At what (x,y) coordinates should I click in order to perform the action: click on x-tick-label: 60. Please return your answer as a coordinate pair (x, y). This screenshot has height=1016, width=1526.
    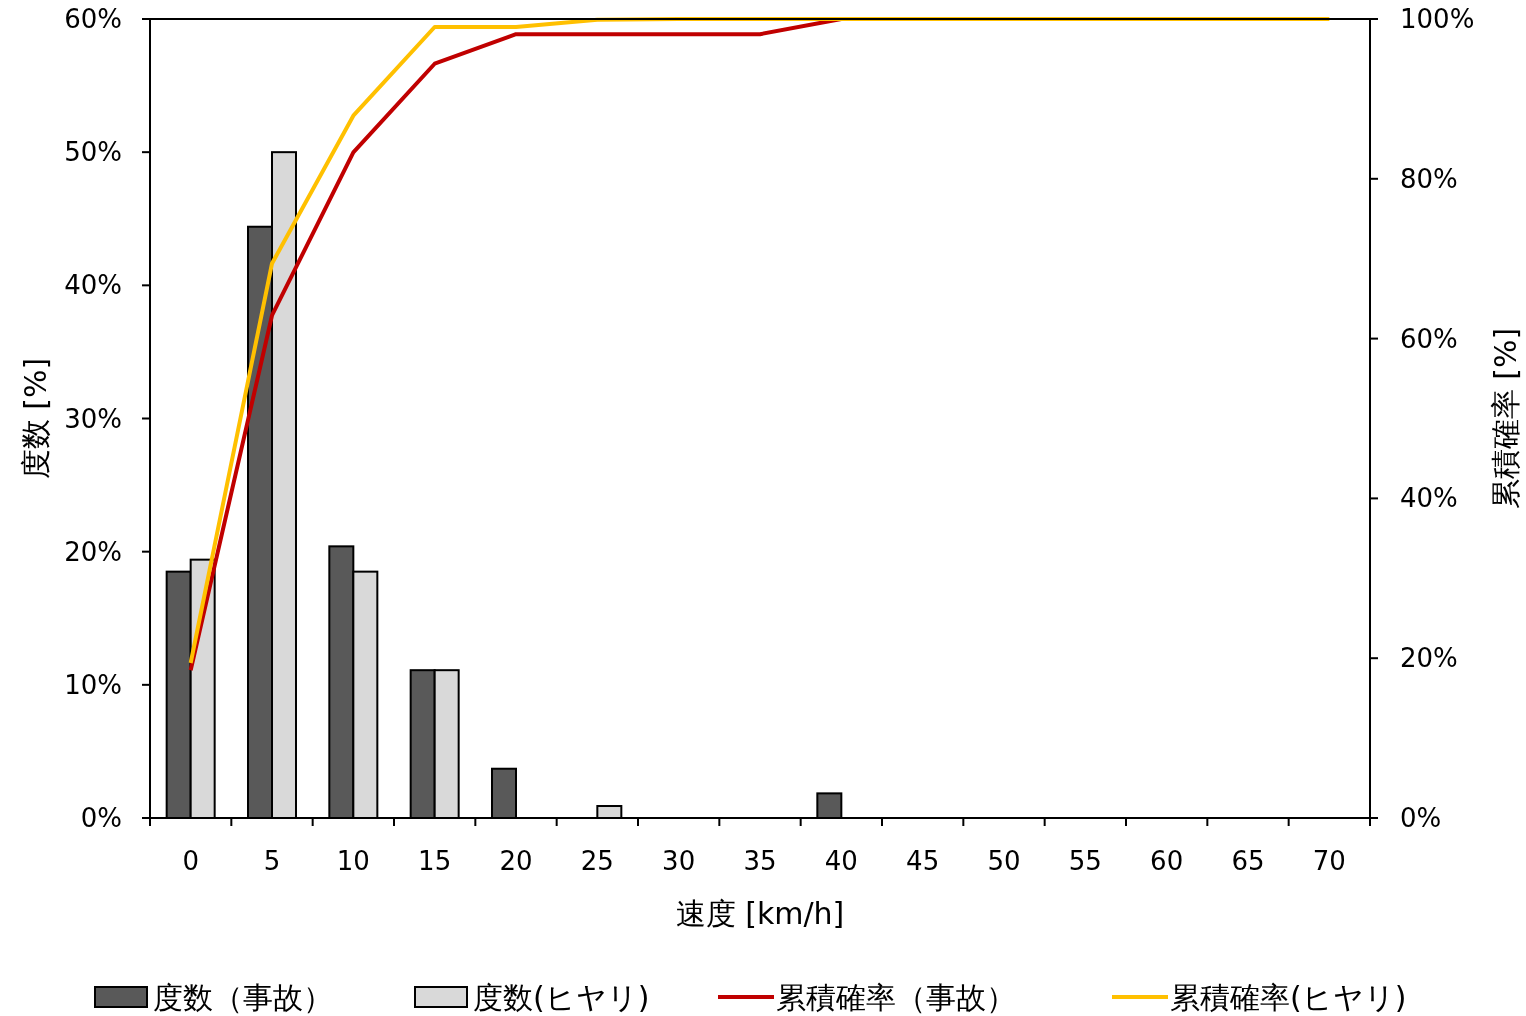
    Looking at the image, I should click on (1167, 861).